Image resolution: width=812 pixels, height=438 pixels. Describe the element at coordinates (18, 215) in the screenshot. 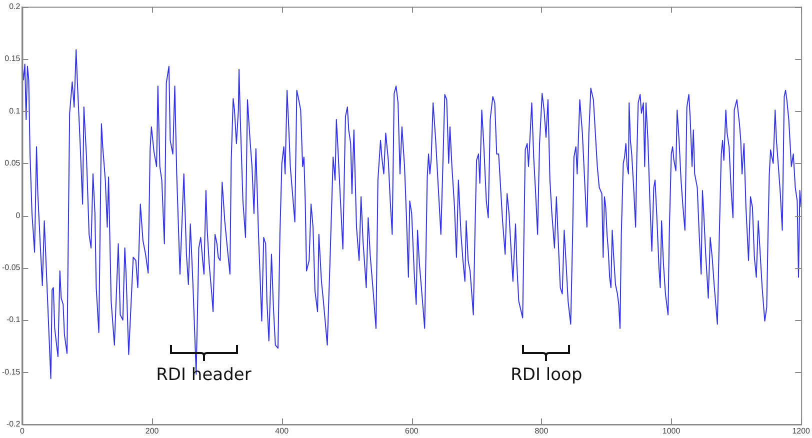

I see `y-tick-label: 0` at that location.